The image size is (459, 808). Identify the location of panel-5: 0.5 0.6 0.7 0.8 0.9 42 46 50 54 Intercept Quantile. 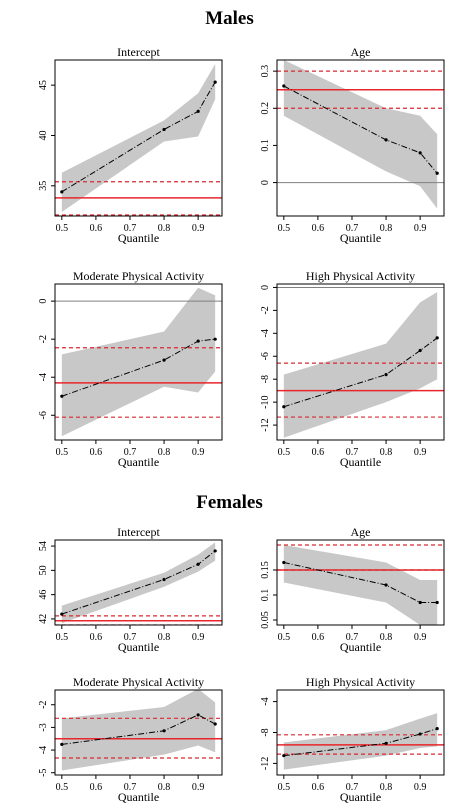
(130, 589).